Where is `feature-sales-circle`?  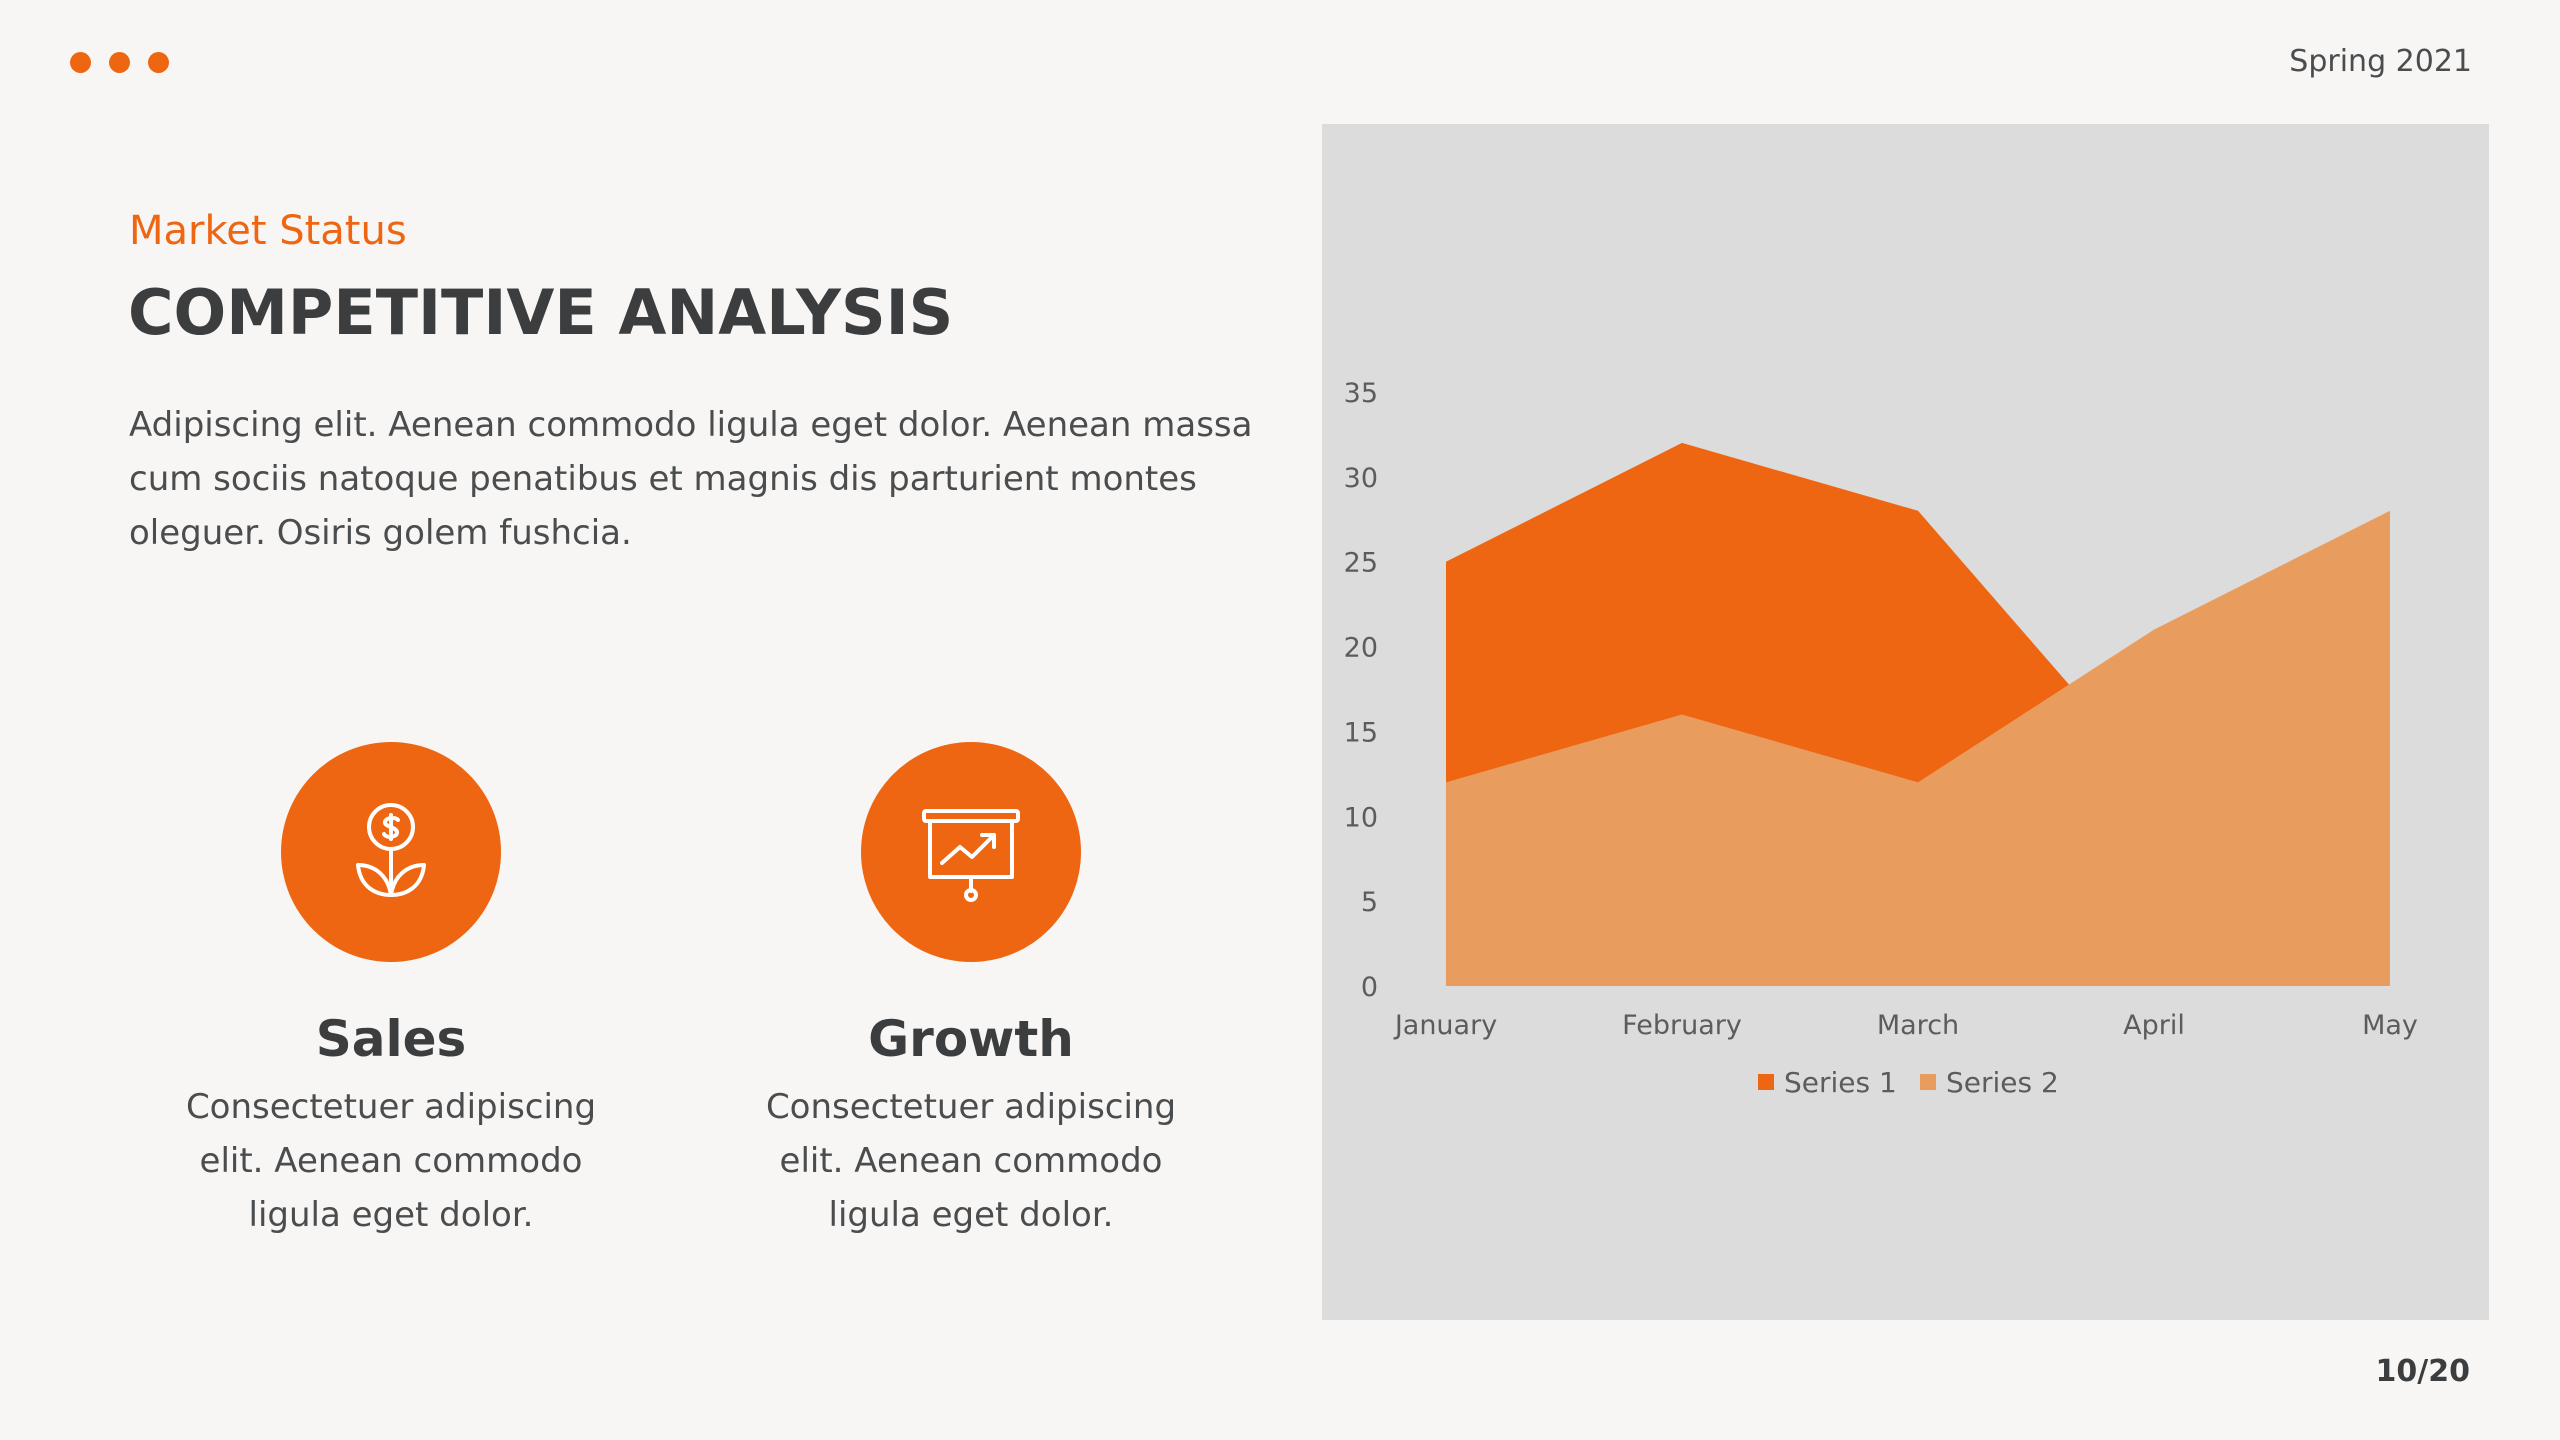
feature-sales-circle is located at coordinates (391, 852).